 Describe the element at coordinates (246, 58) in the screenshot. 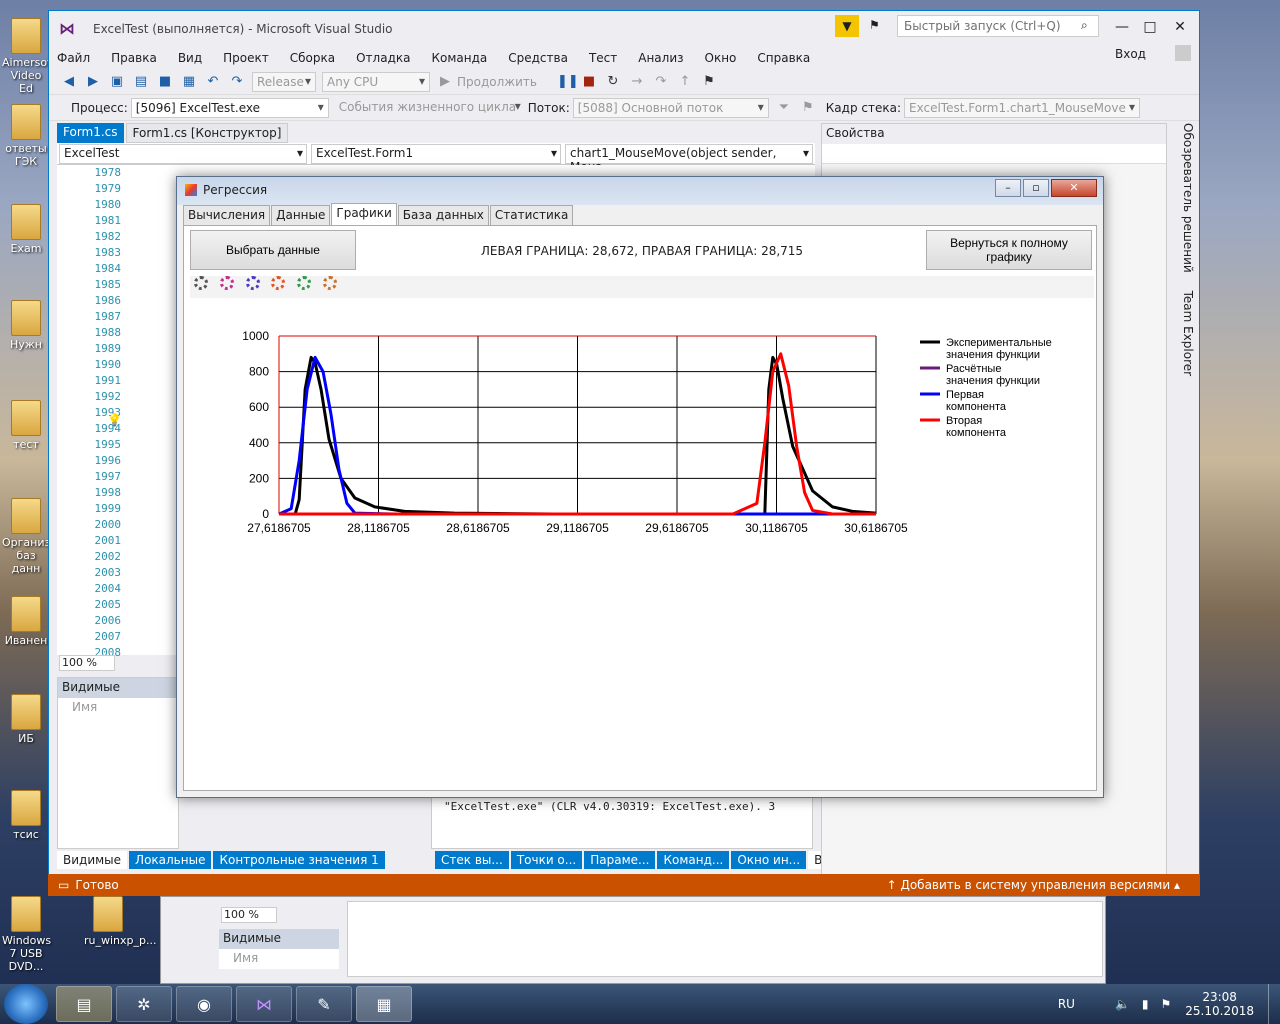

I see `menu-item: Проект` at that location.